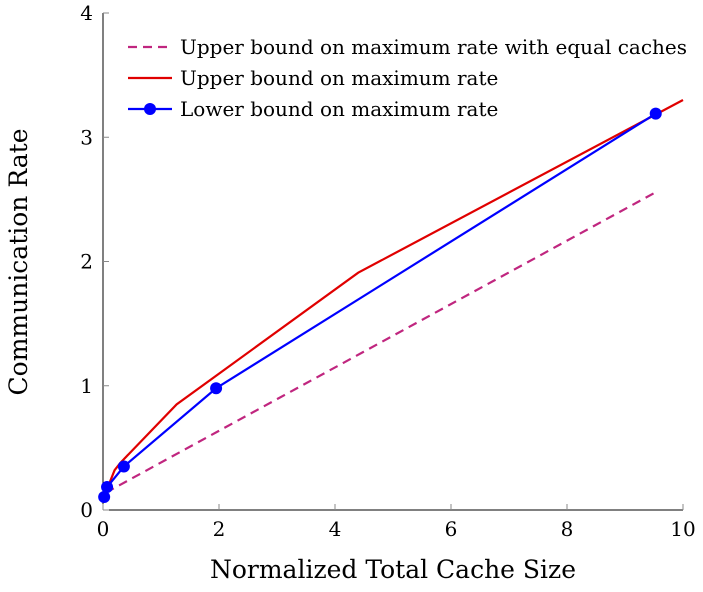 The height and width of the screenshot is (592, 703). I want to click on x-axis-label: Normalized Total Cache Size, so click(393, 569).